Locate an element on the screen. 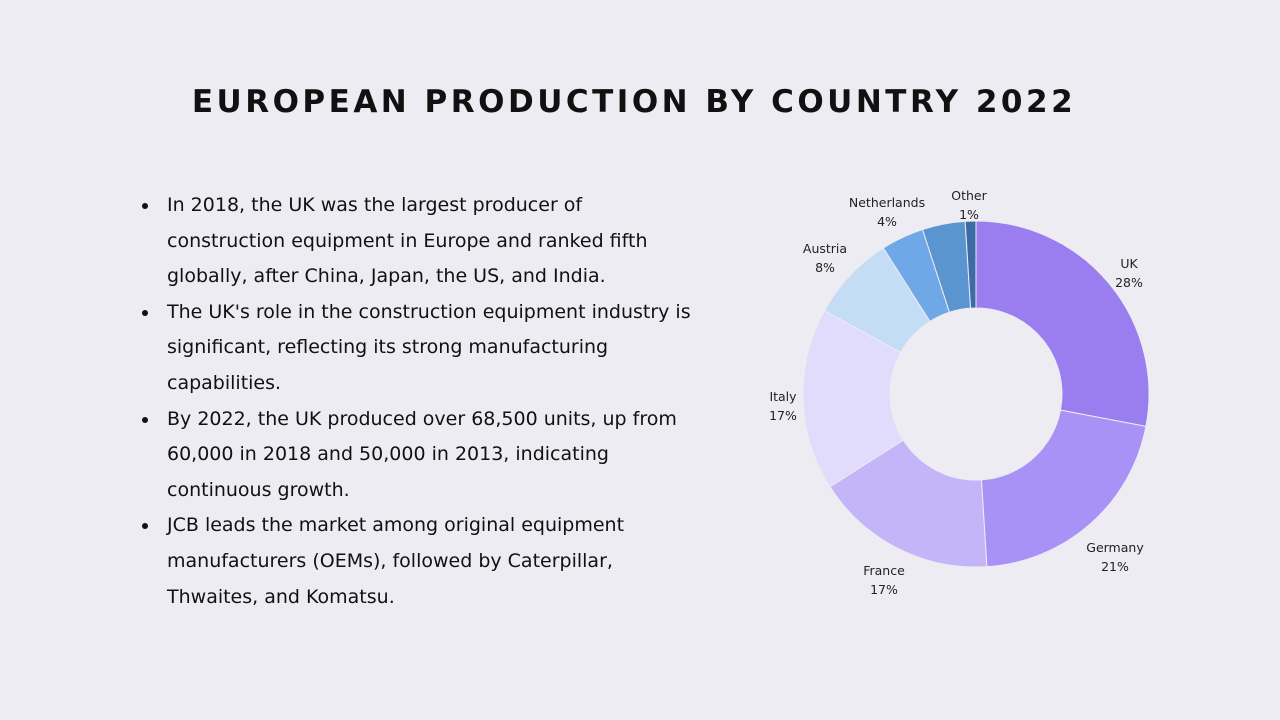 This screenshot has width=1280, height=720. donut-slice-italy is located at coordinates (853, 398).